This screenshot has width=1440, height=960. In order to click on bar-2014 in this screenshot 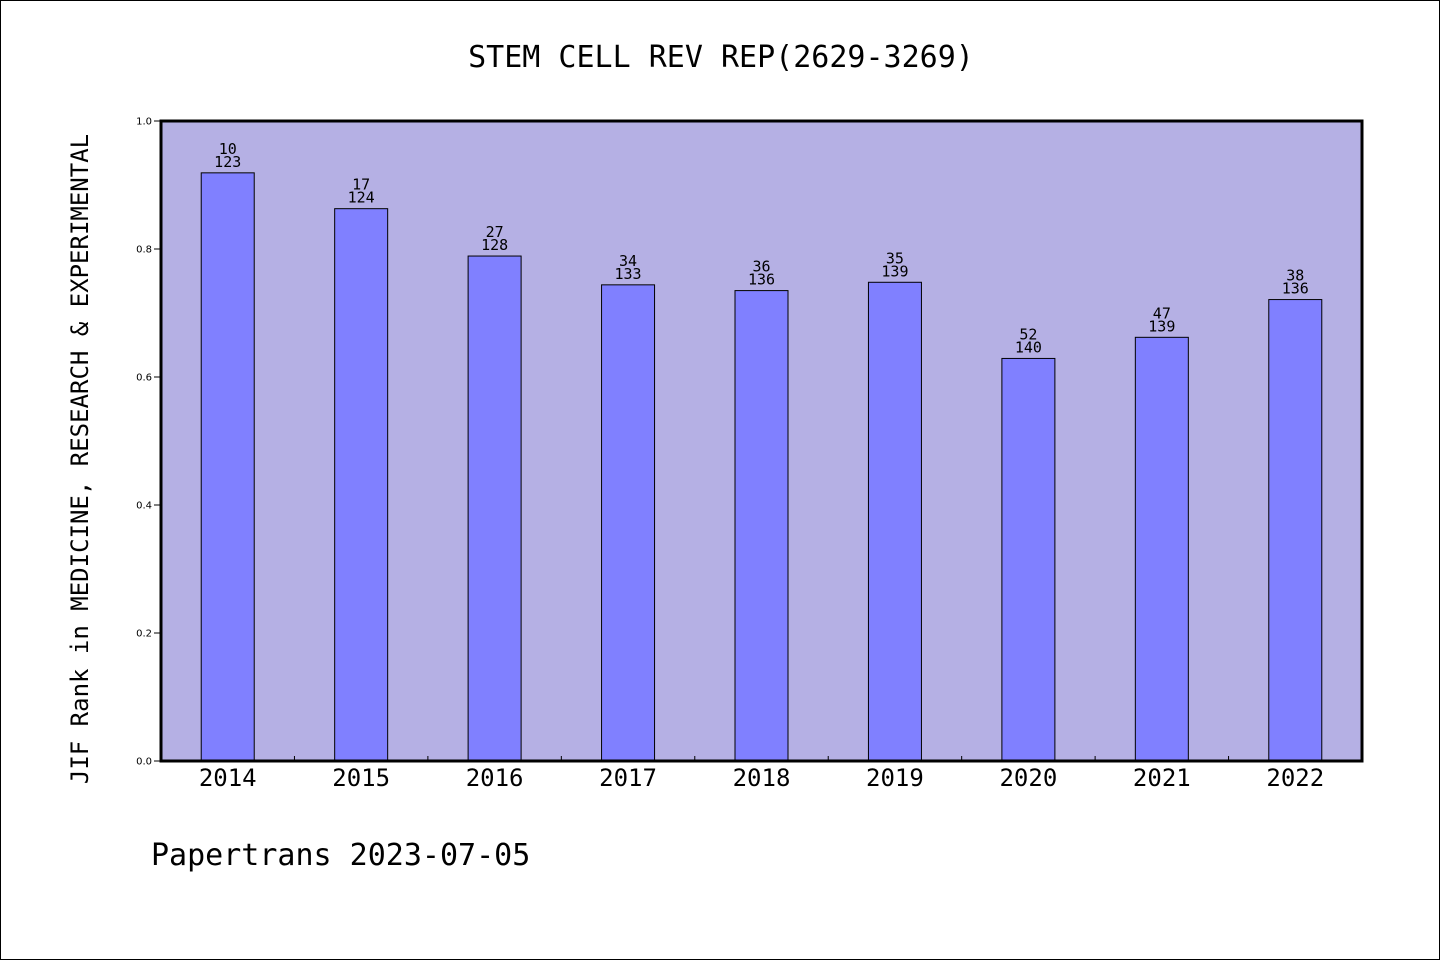, I will do `click(227, 467)`.